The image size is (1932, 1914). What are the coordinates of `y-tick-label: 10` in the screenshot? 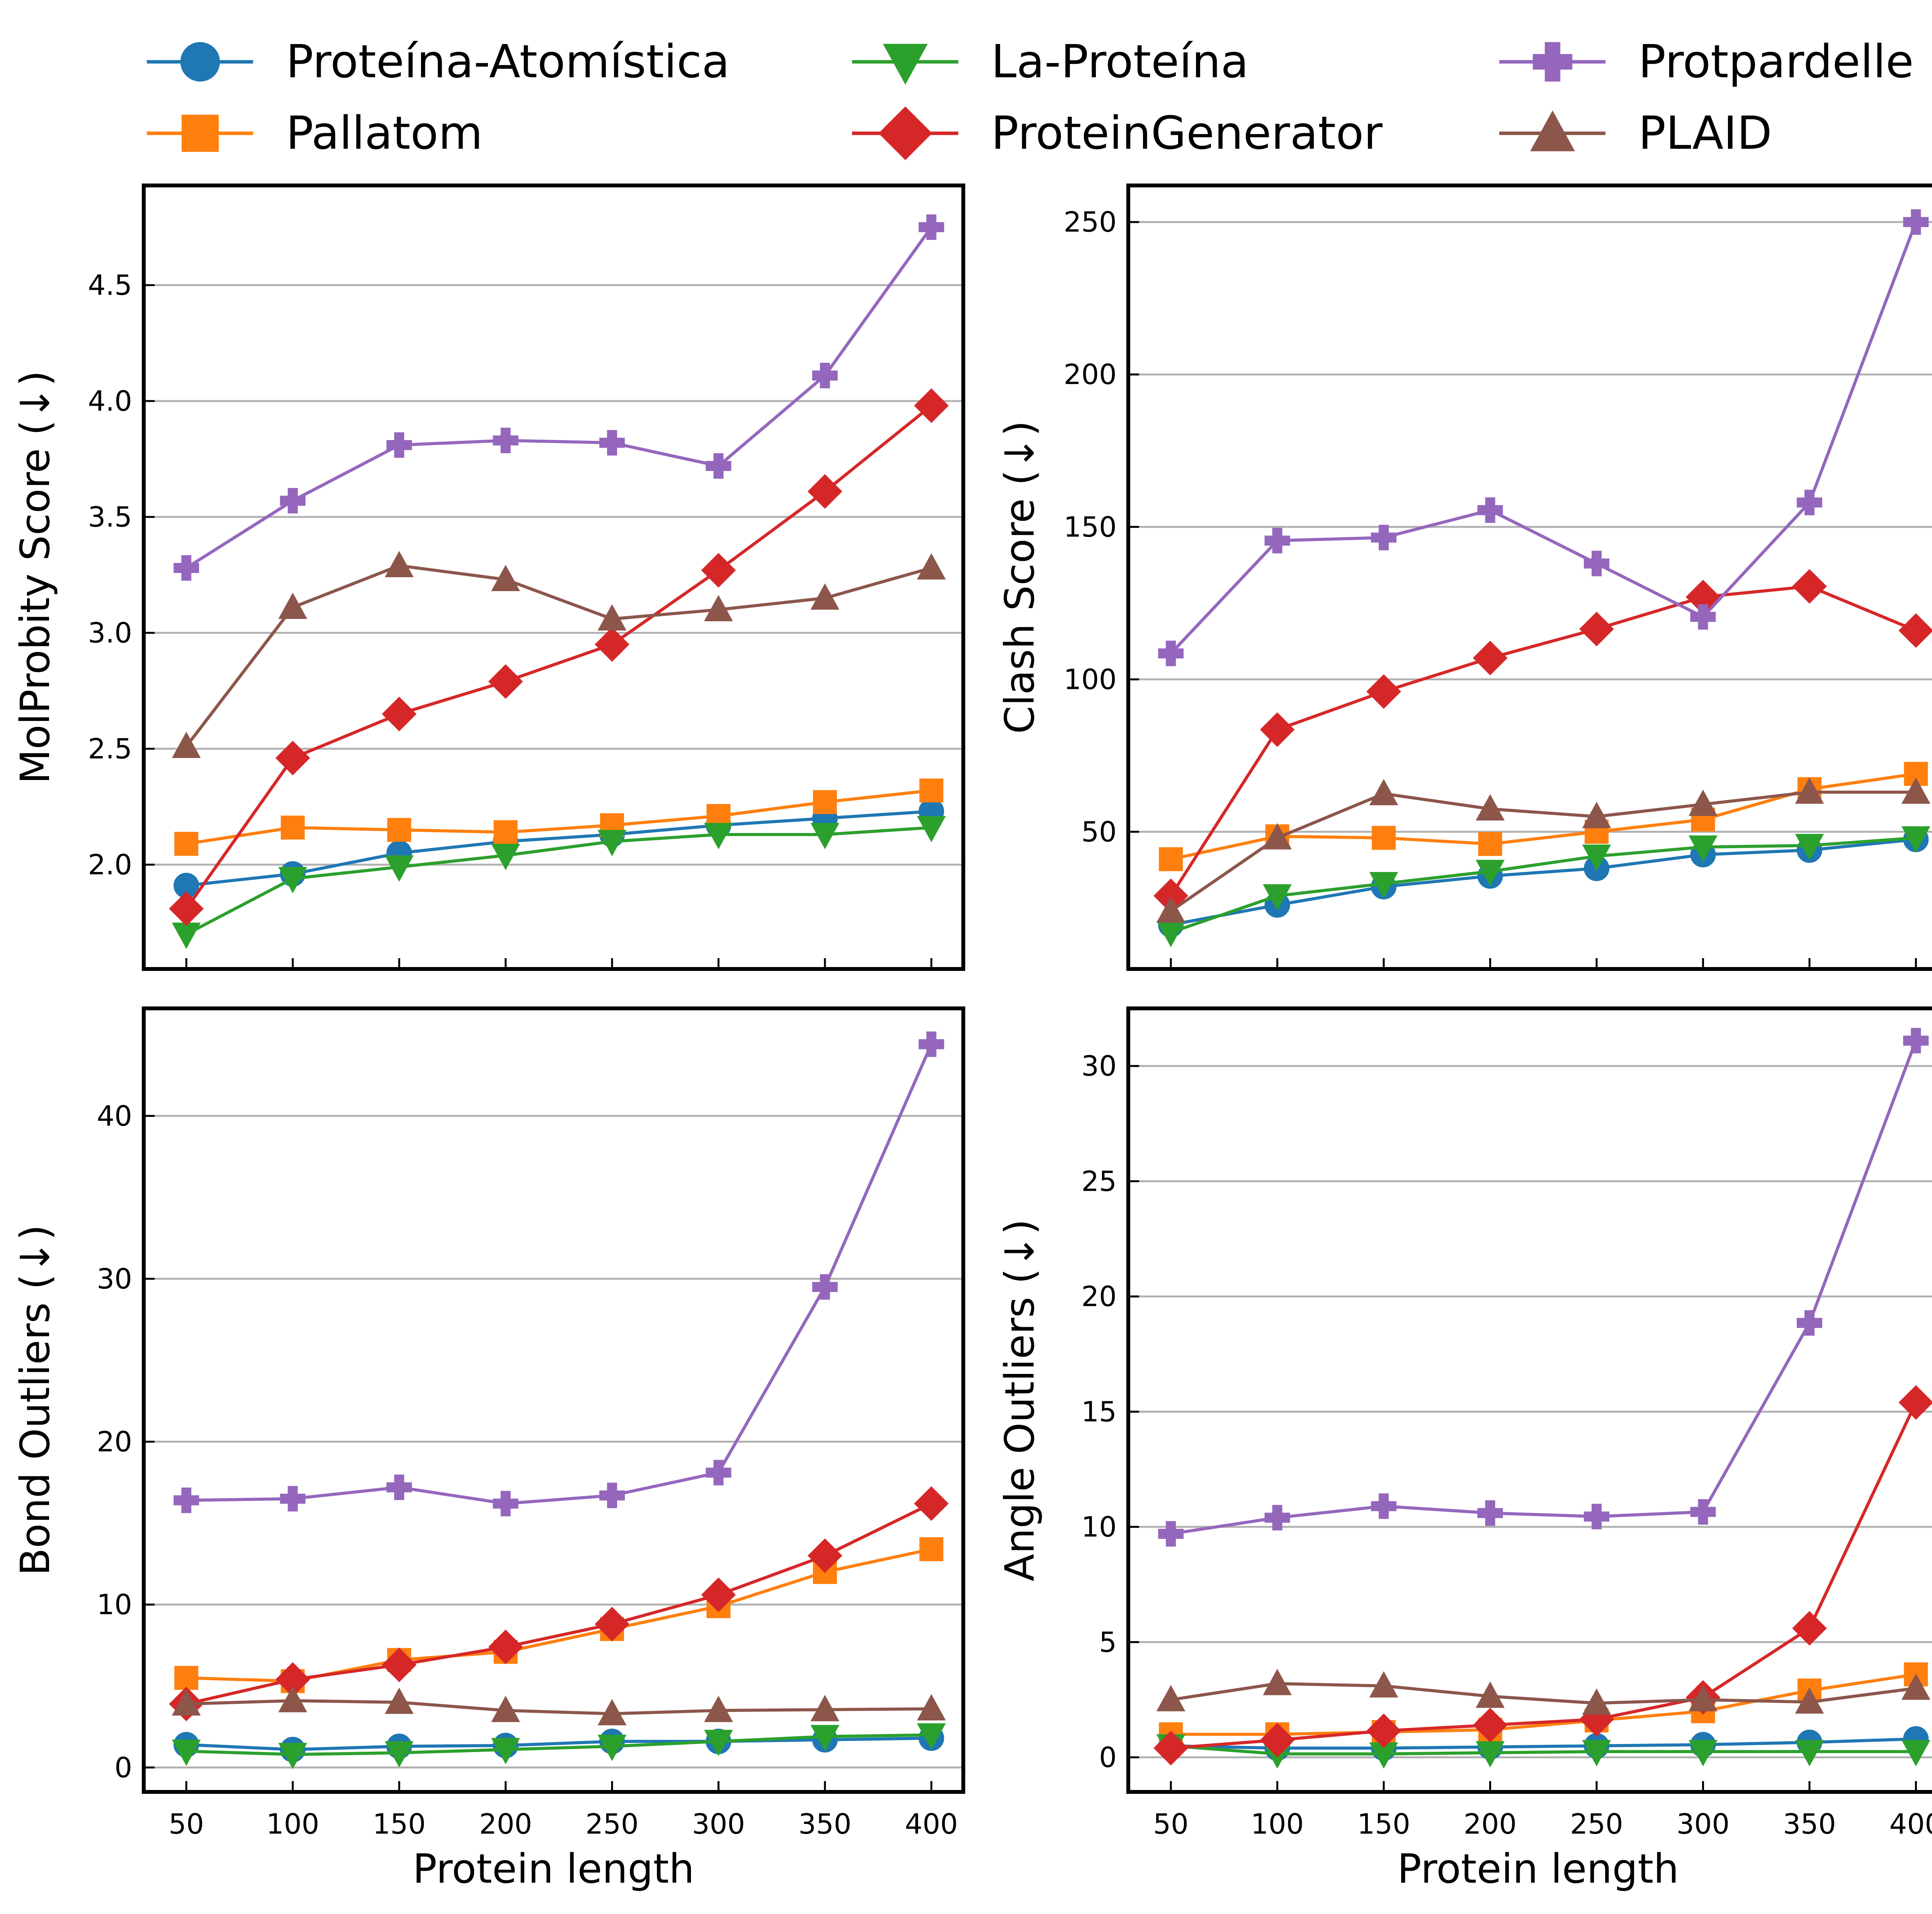 It's located at (114, 1604).